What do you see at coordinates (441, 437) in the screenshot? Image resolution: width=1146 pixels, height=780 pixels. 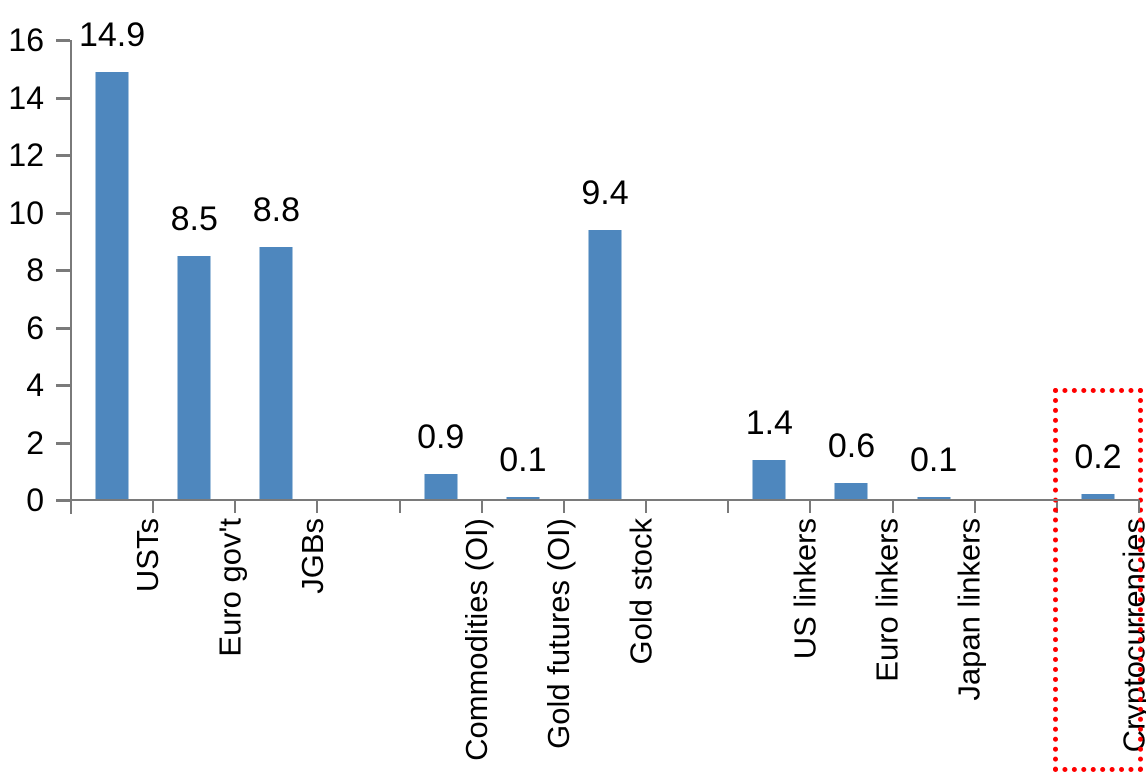 I see `bar-value-label: 0.9` at bounding box center [441, 437].